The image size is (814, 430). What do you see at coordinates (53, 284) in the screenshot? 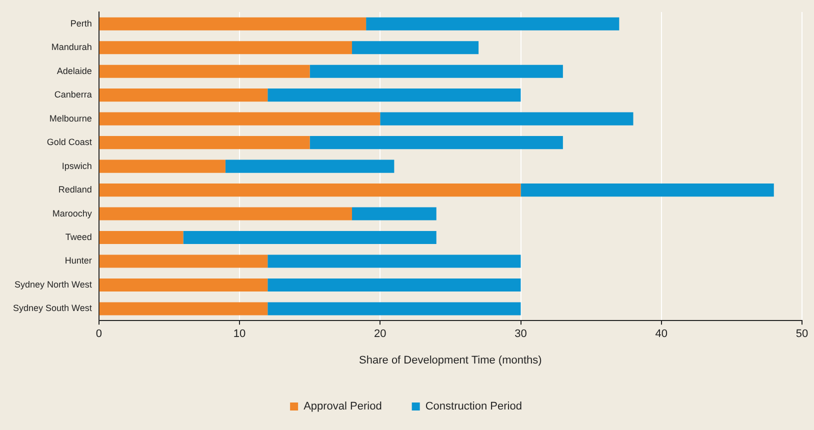
I see `y-tick-label: Sydney North West` at bounding box center [53, 284].